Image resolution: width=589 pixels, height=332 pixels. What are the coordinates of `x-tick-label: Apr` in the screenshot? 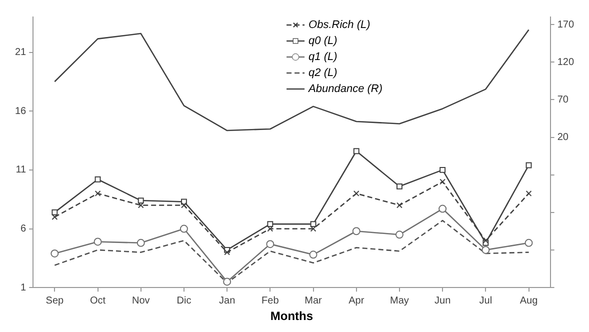 It's located at (356, 300).